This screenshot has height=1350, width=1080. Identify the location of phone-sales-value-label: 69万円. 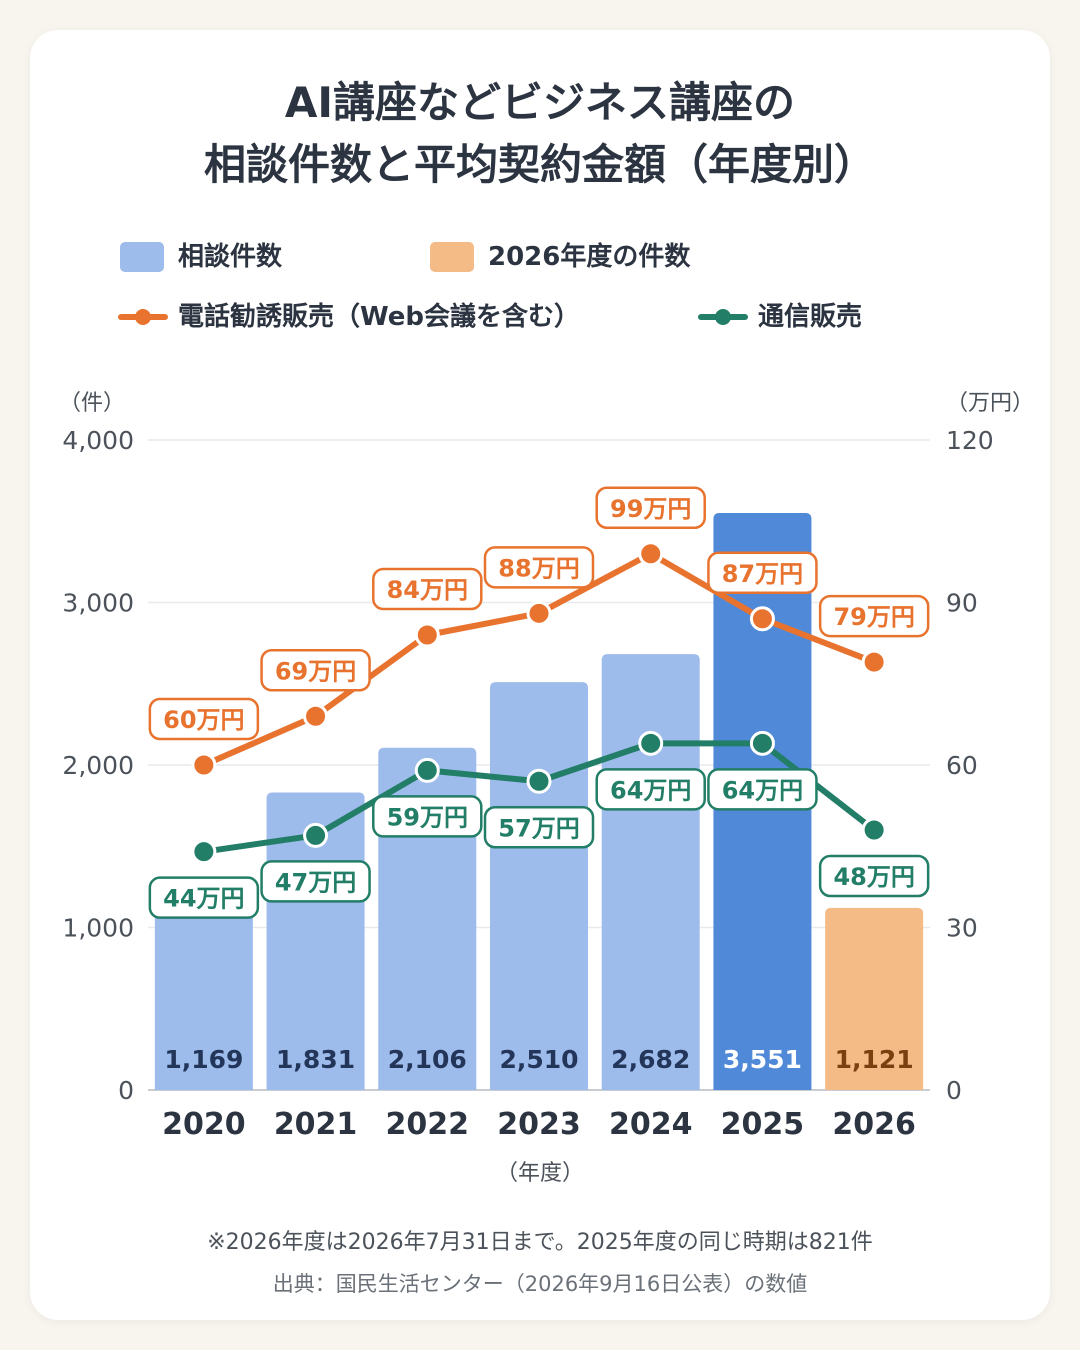
(315, 671).